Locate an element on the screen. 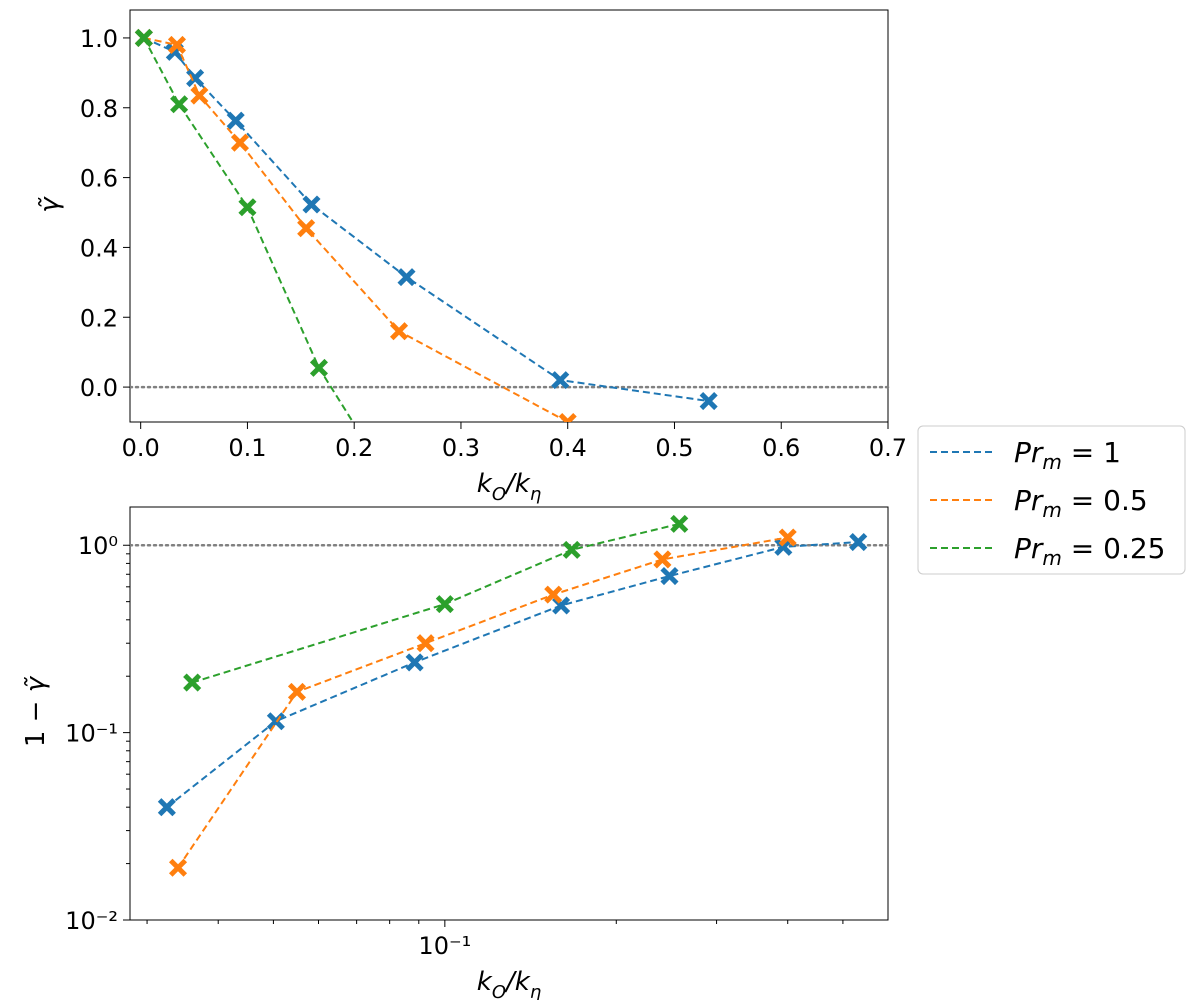  legend-entry: Prm = 0.5 is located at coordinates (1039, 503).